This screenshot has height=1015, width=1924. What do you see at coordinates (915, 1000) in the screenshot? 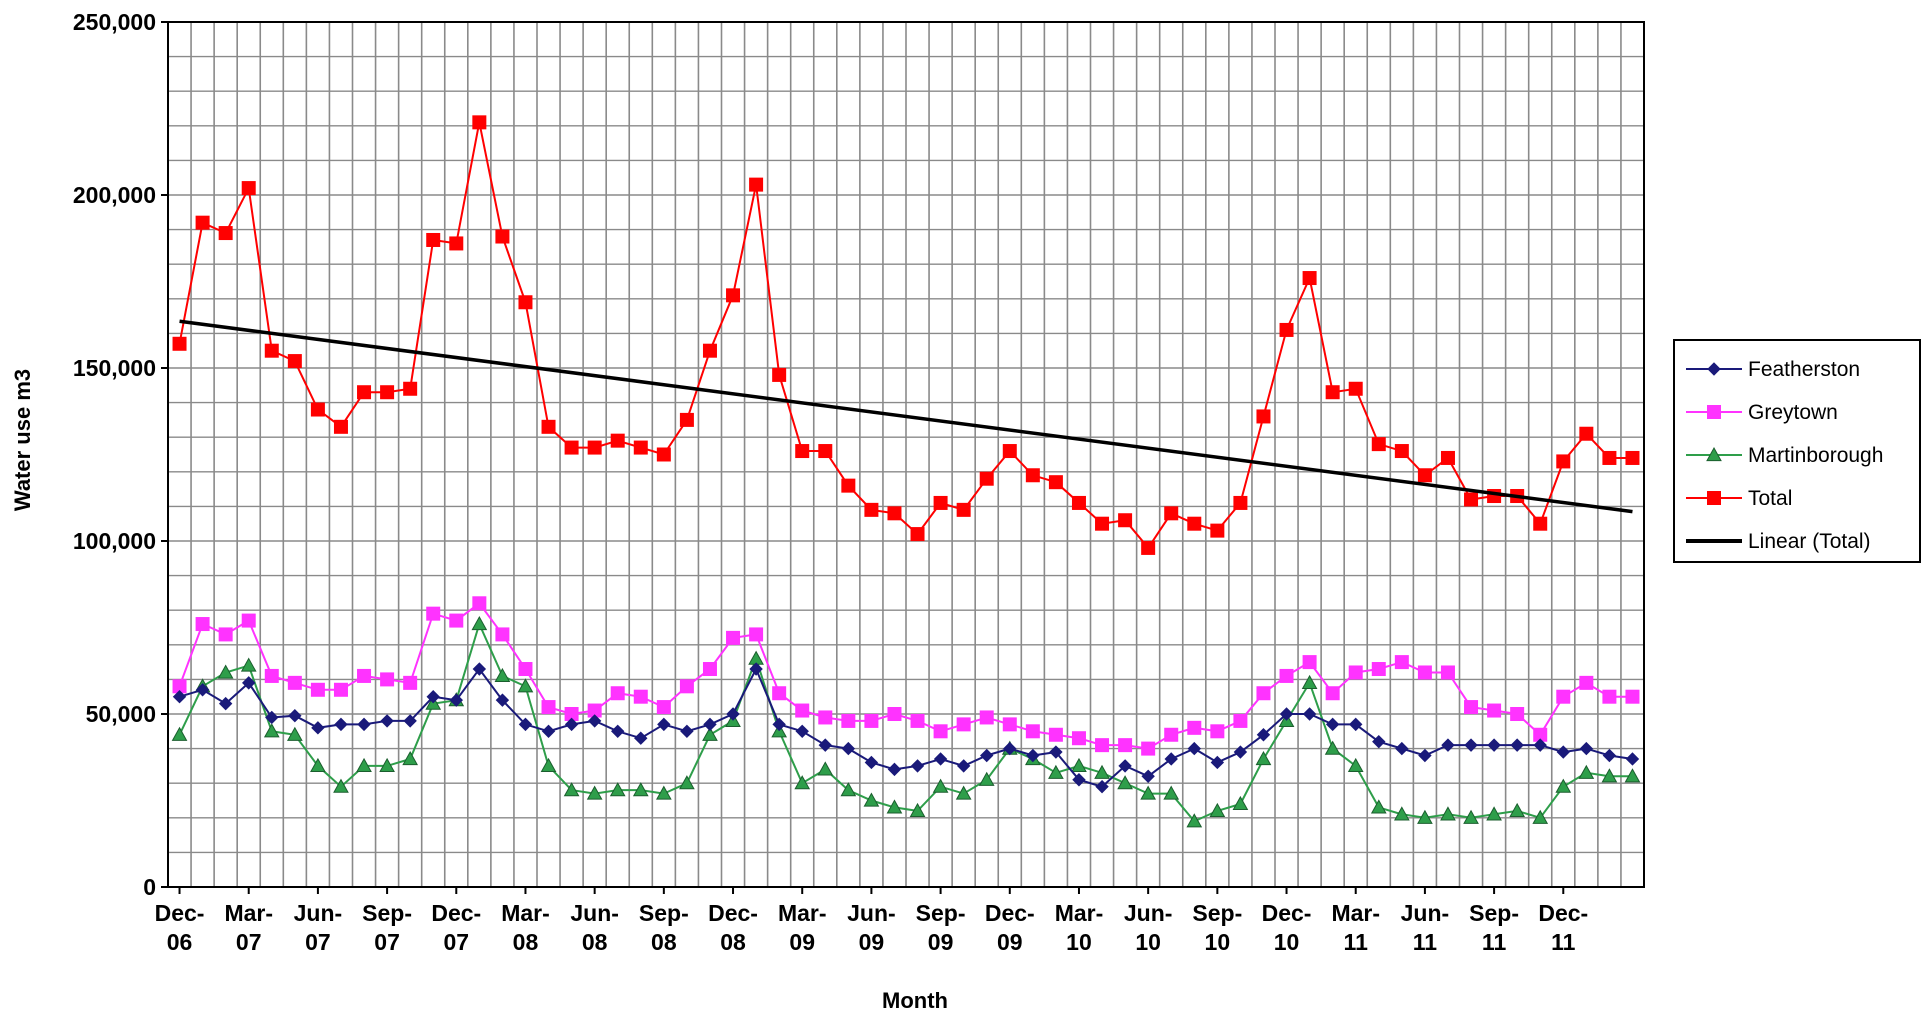
I see `x-axis-title: Month` at bounding box center [915, 1000].